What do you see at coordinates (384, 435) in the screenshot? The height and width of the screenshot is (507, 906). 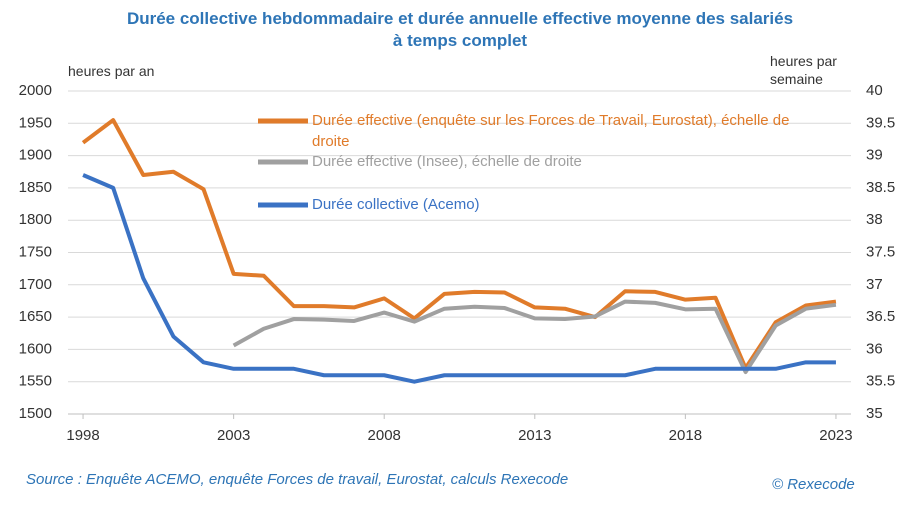 I see `x-tick-label: 2008` at bounding box center [384, 435].